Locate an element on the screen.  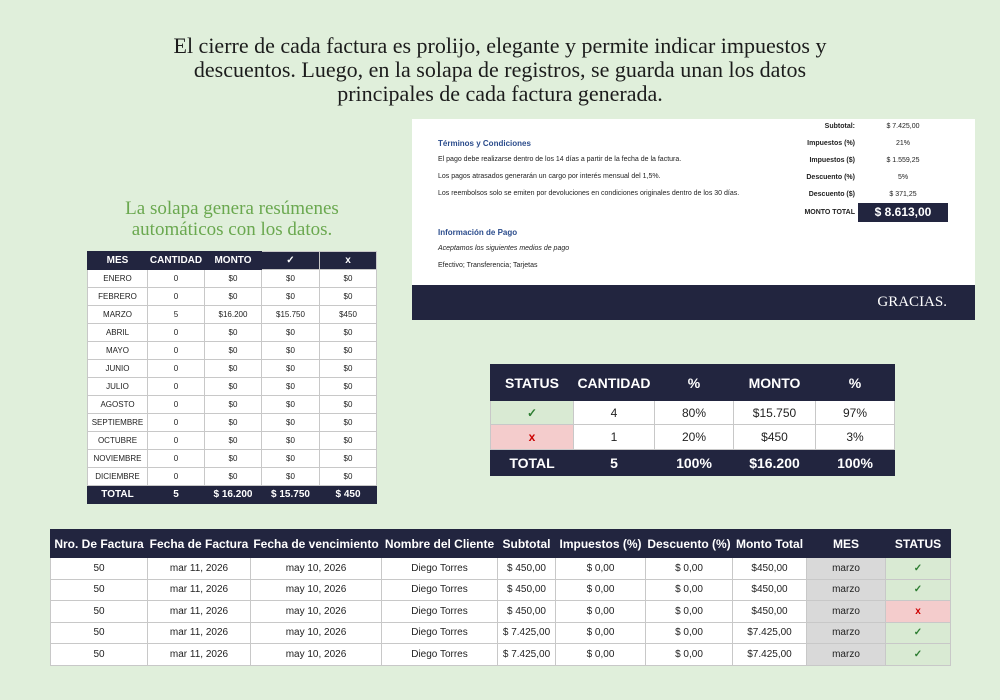
cell: DICIEMBRE is located at coordinates (117, 476).